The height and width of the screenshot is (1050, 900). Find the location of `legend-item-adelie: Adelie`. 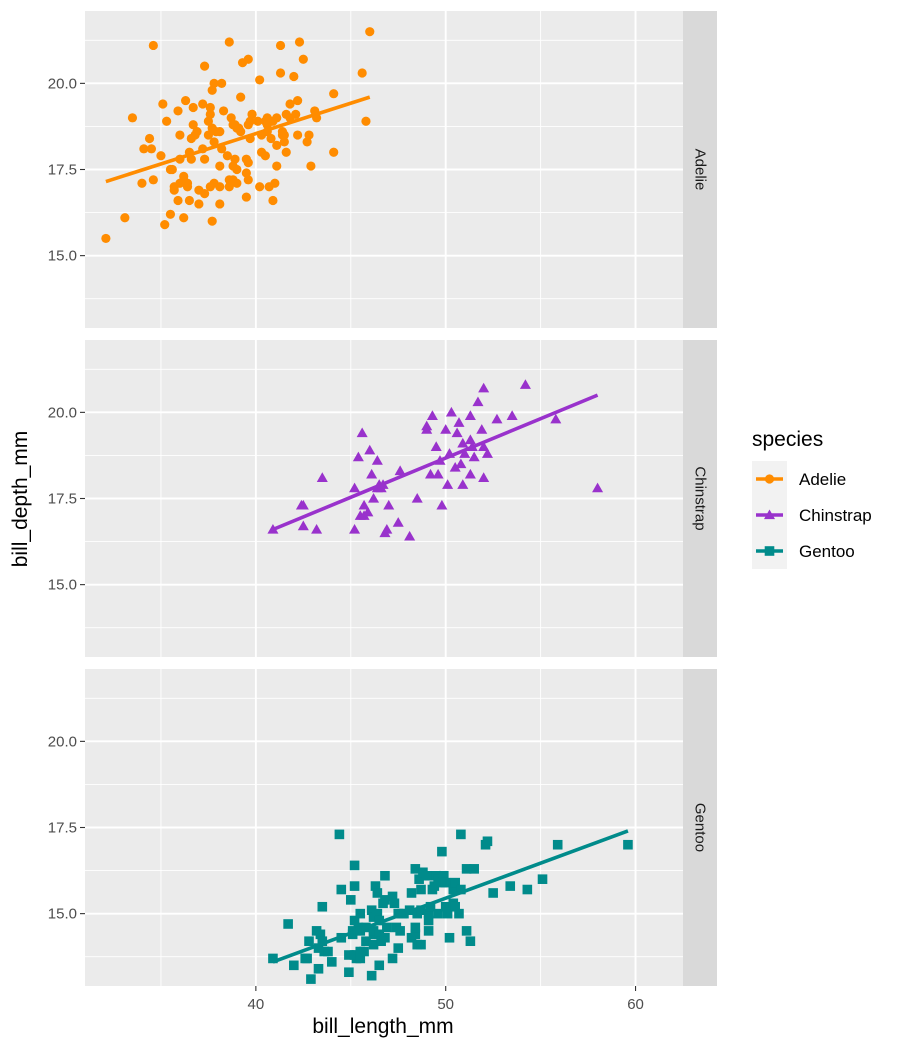

legend-item-adelie: Adelie is located at coordinates (801, 479).